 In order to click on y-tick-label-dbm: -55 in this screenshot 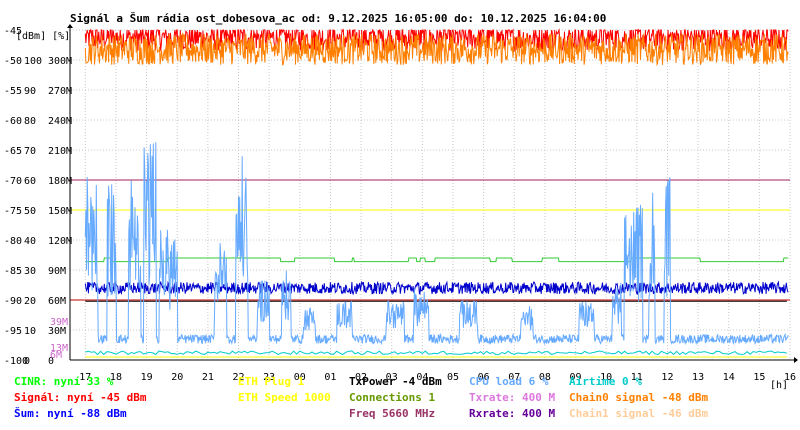, I will do `click(13, 91)`.